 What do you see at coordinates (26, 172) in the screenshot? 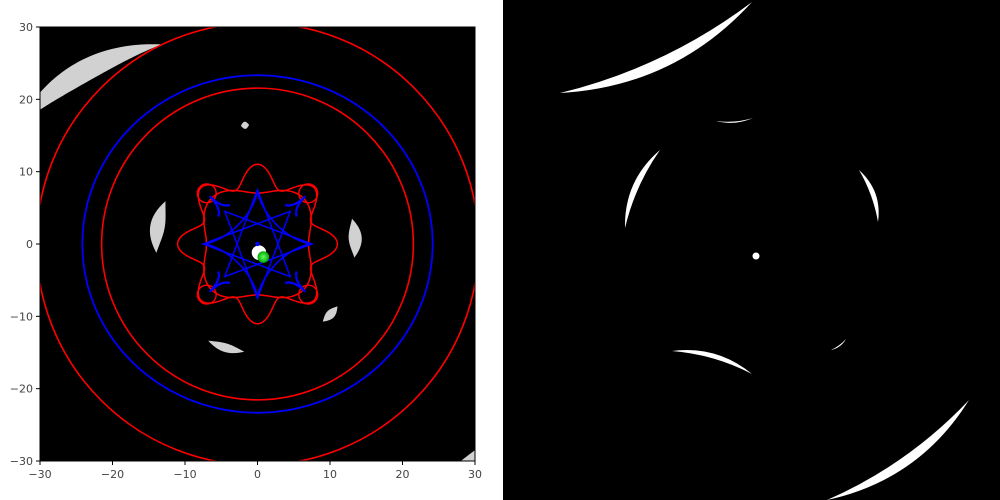
I see `y-tick-label: 10` at bounding box center [26, 172].